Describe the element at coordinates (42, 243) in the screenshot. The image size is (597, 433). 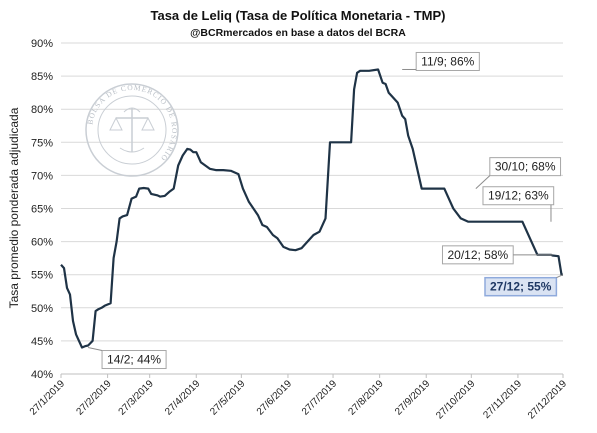
I see `y-tick-label: 60%` at that location.